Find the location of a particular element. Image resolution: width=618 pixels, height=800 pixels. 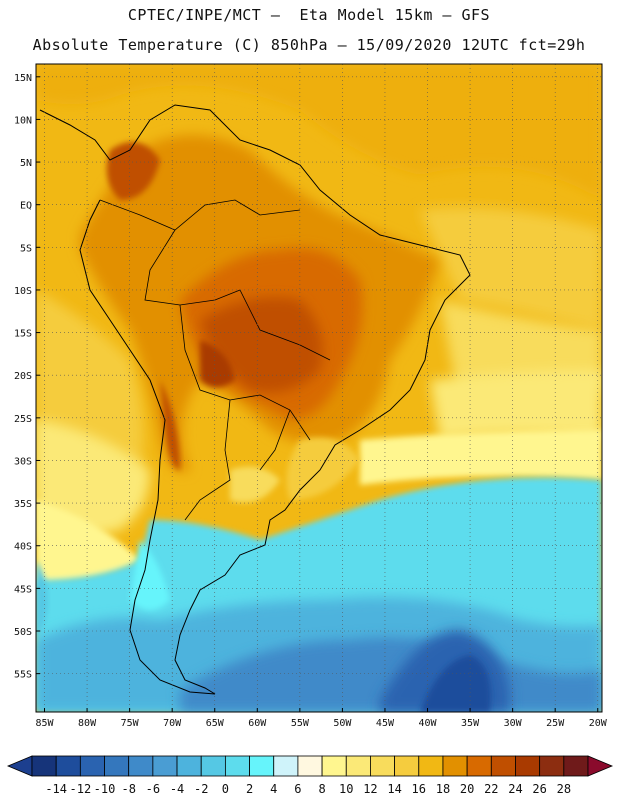

lat-tick-label: 20S is located at coordinates (23, 376).